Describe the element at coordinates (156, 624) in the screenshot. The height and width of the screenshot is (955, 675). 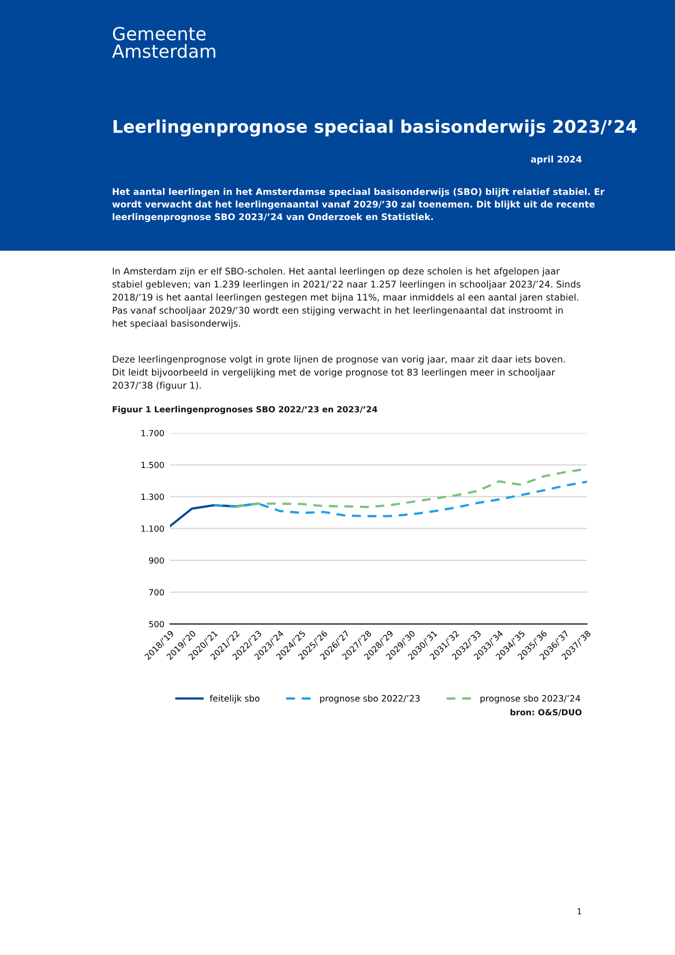
I see `y-tick-label: 500` at that location.